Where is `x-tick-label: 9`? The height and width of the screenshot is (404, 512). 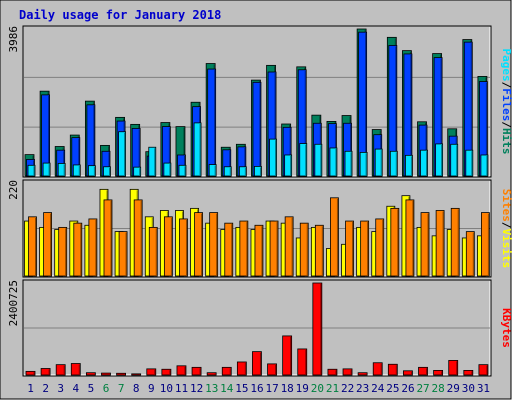
x-tick-label: 9 is located at coordinates (151, 388).